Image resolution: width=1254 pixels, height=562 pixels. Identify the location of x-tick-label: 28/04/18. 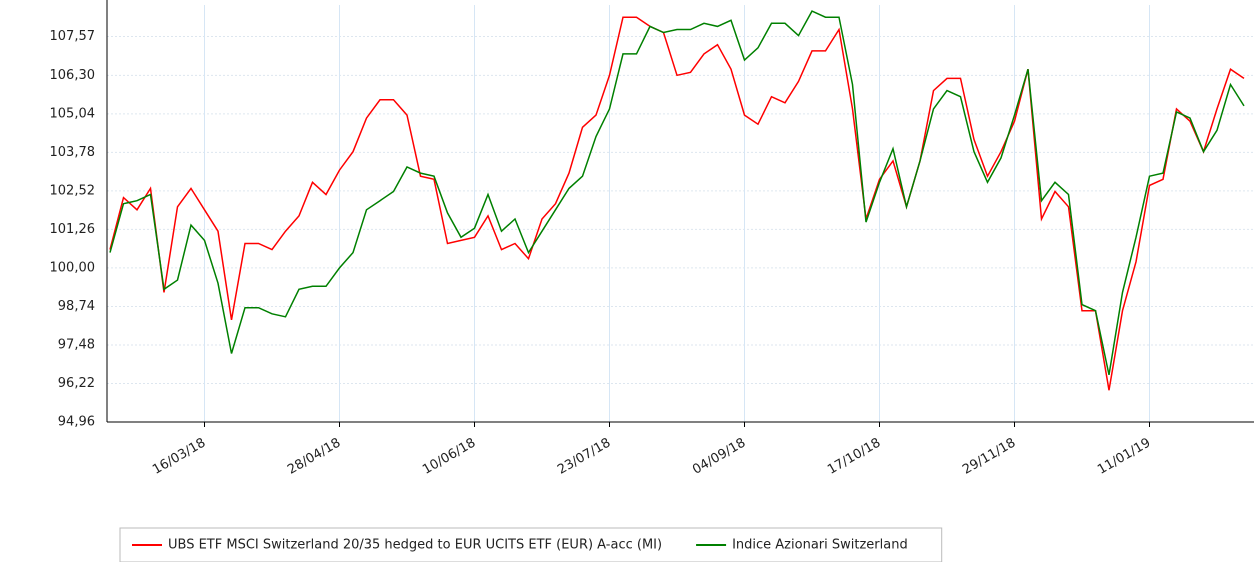
(314, 457).